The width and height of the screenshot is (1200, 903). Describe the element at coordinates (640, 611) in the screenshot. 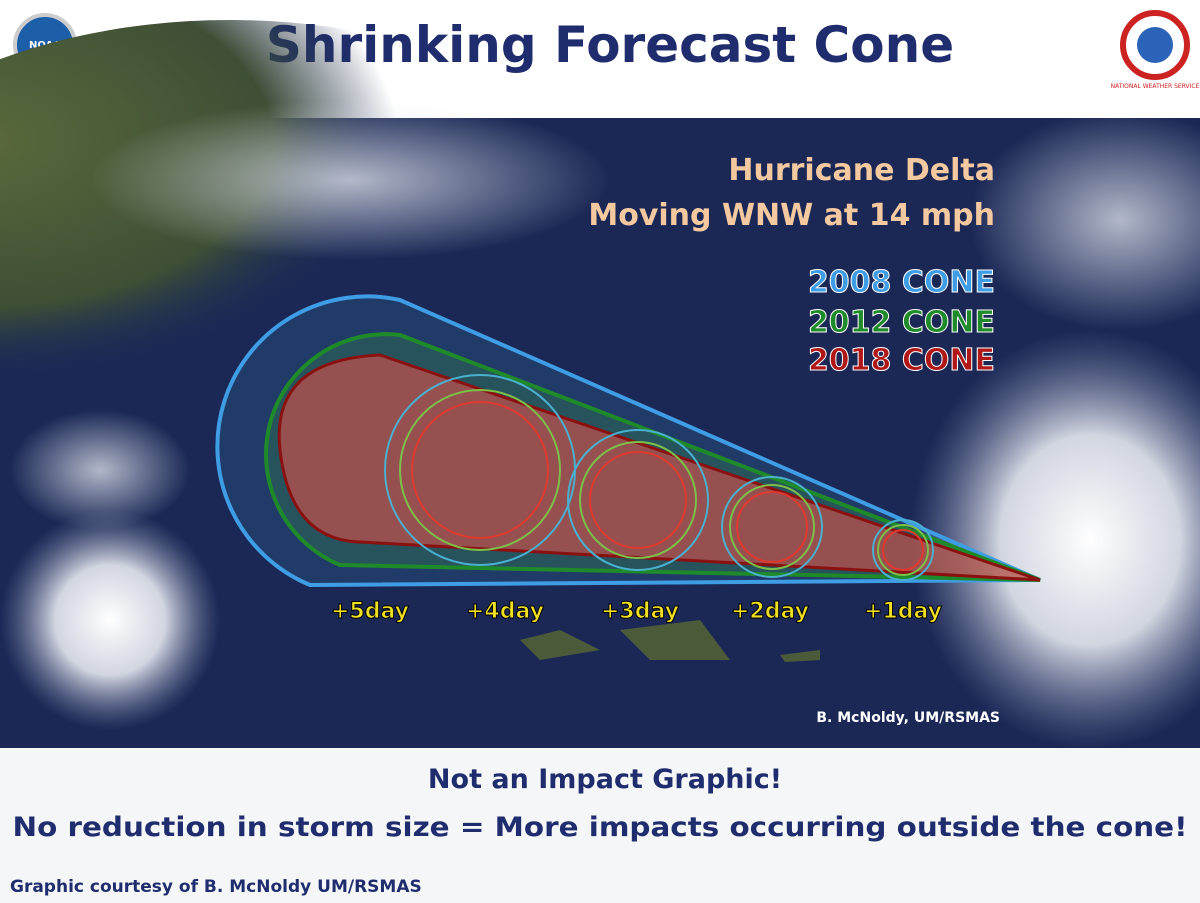

I see `day-label: +3day` at that location.